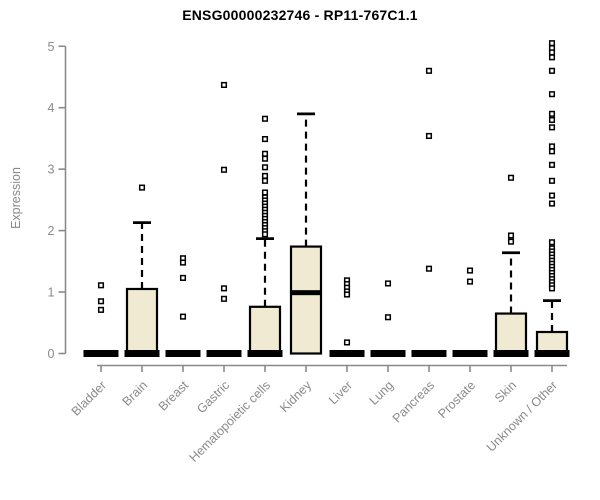  I want to click on x-label-bladder: Bladder, so click(89, 398).